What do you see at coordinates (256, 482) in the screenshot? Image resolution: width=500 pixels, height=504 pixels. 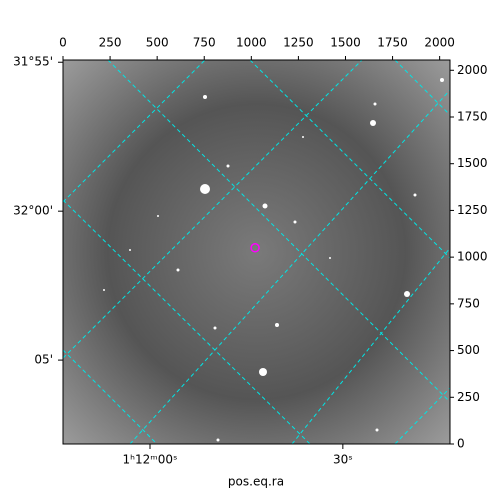 I see `x-axis-label: pos.eq.ra` at bounding box center [256, 482].